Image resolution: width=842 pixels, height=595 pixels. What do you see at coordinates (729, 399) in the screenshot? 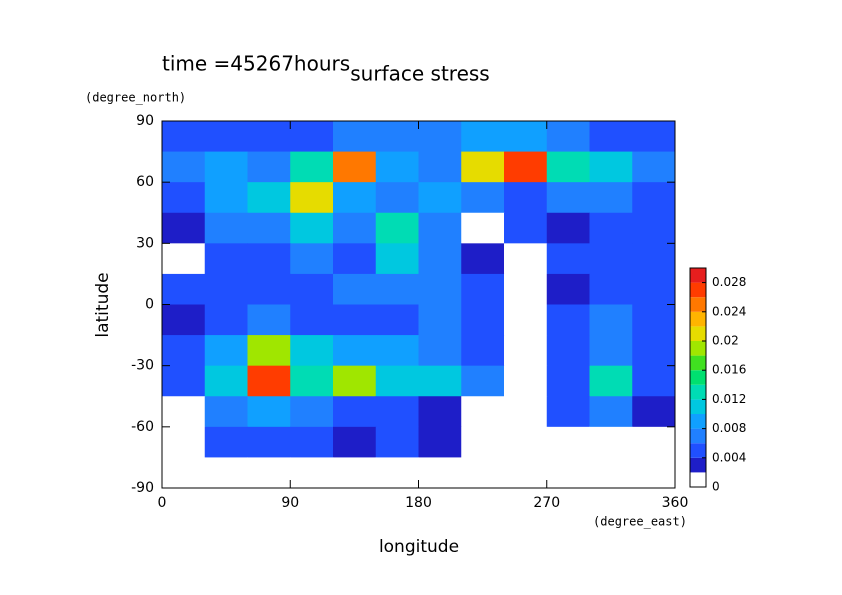
I see `colorbar-tick-label: 0.012` at bounding box center [729, 399].